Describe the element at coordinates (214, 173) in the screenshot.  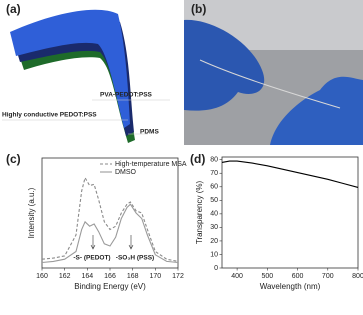
I see `y-tick-label: 70` at that location.